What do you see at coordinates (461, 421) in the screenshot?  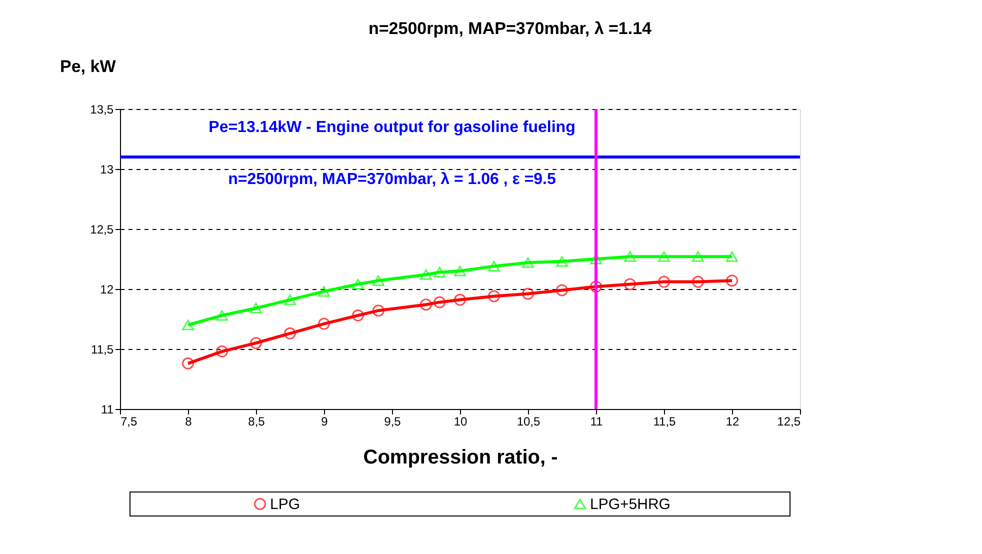 I see `x-tick-label: 10` at bounding box center [461, 421].